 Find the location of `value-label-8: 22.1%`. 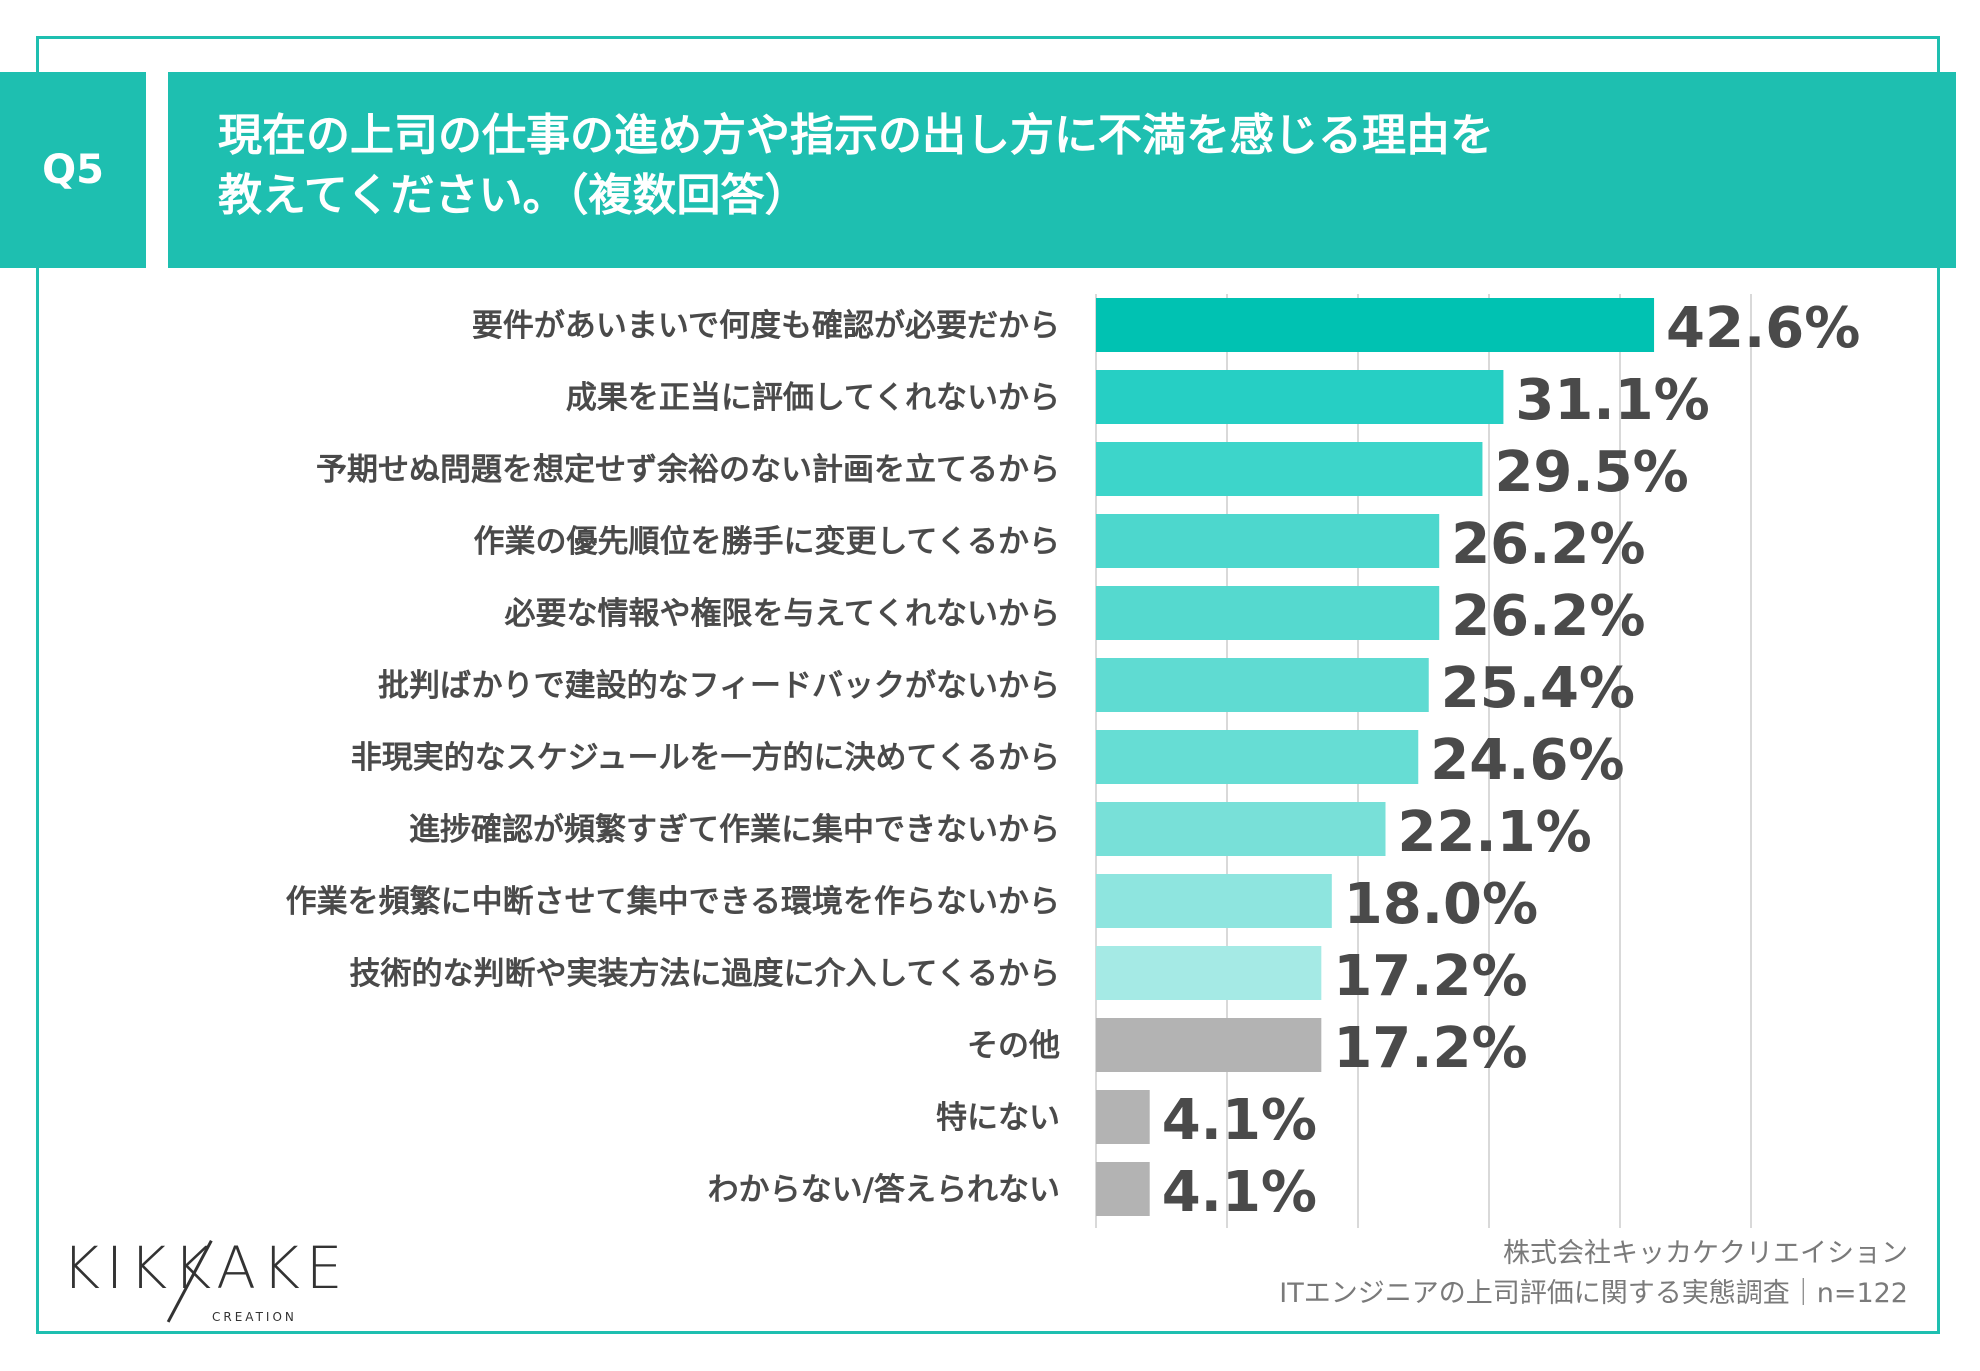

value-label-8: 22.1% is located at coordinates (1495, 832).